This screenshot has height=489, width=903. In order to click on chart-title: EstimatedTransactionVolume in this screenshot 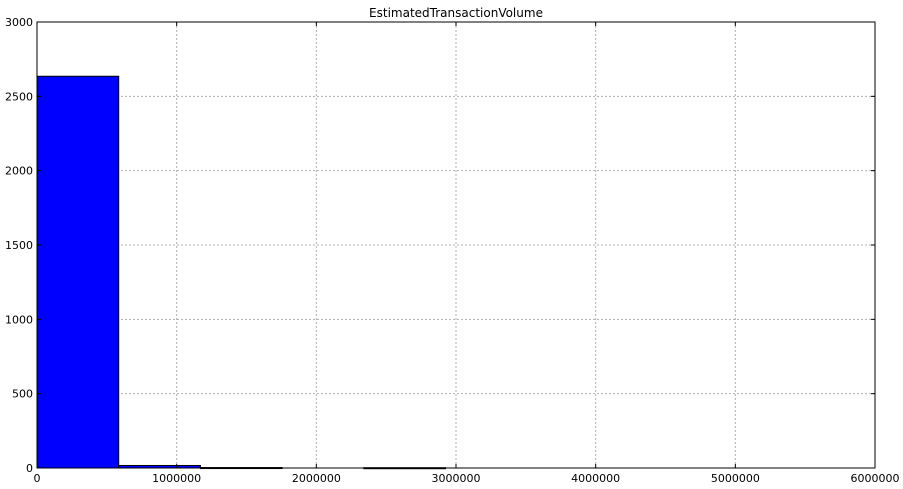, I will do `click(456, 13)`.